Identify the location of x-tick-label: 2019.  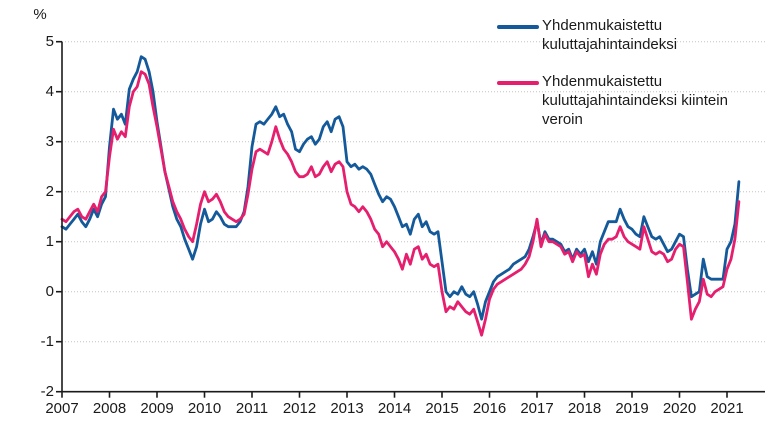
(632, 408).